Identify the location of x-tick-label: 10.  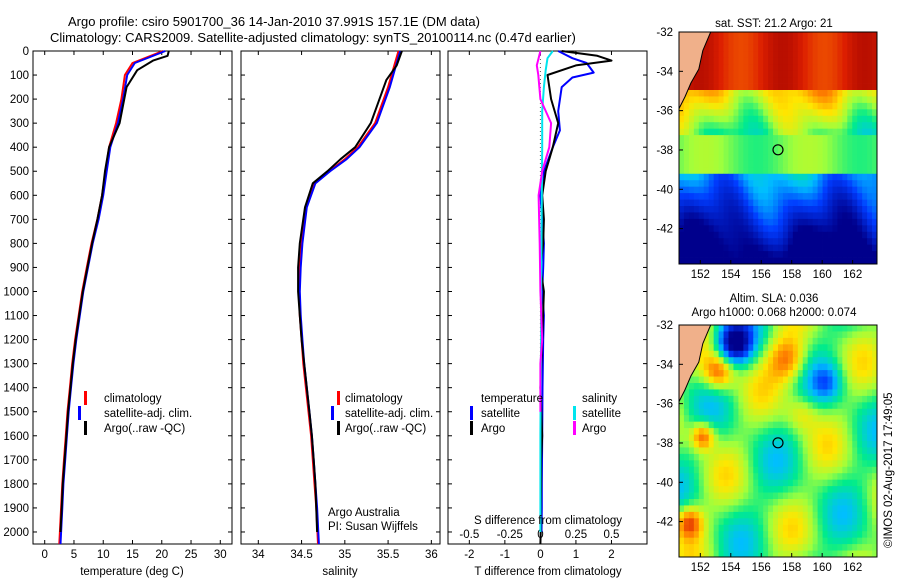
(103, 555).